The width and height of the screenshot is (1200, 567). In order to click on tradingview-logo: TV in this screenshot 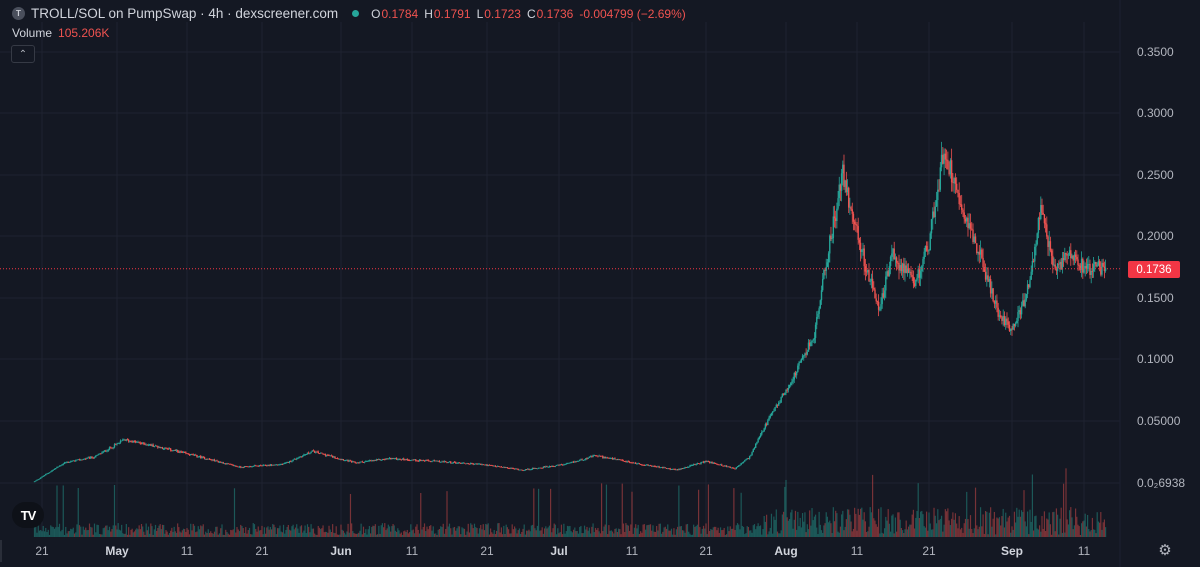, I will do `click(28, 515)`.